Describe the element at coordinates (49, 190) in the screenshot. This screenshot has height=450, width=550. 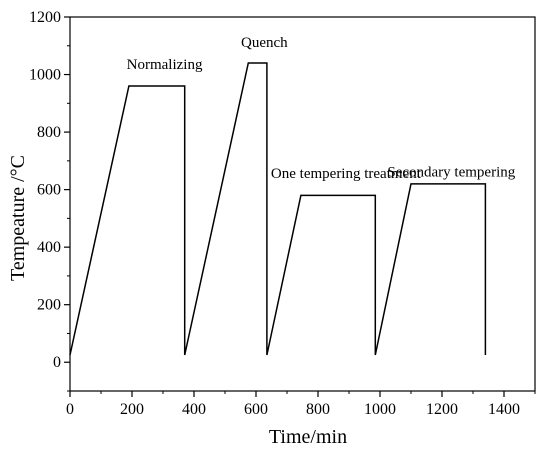
I see `y-tick-label: 600` at that location.